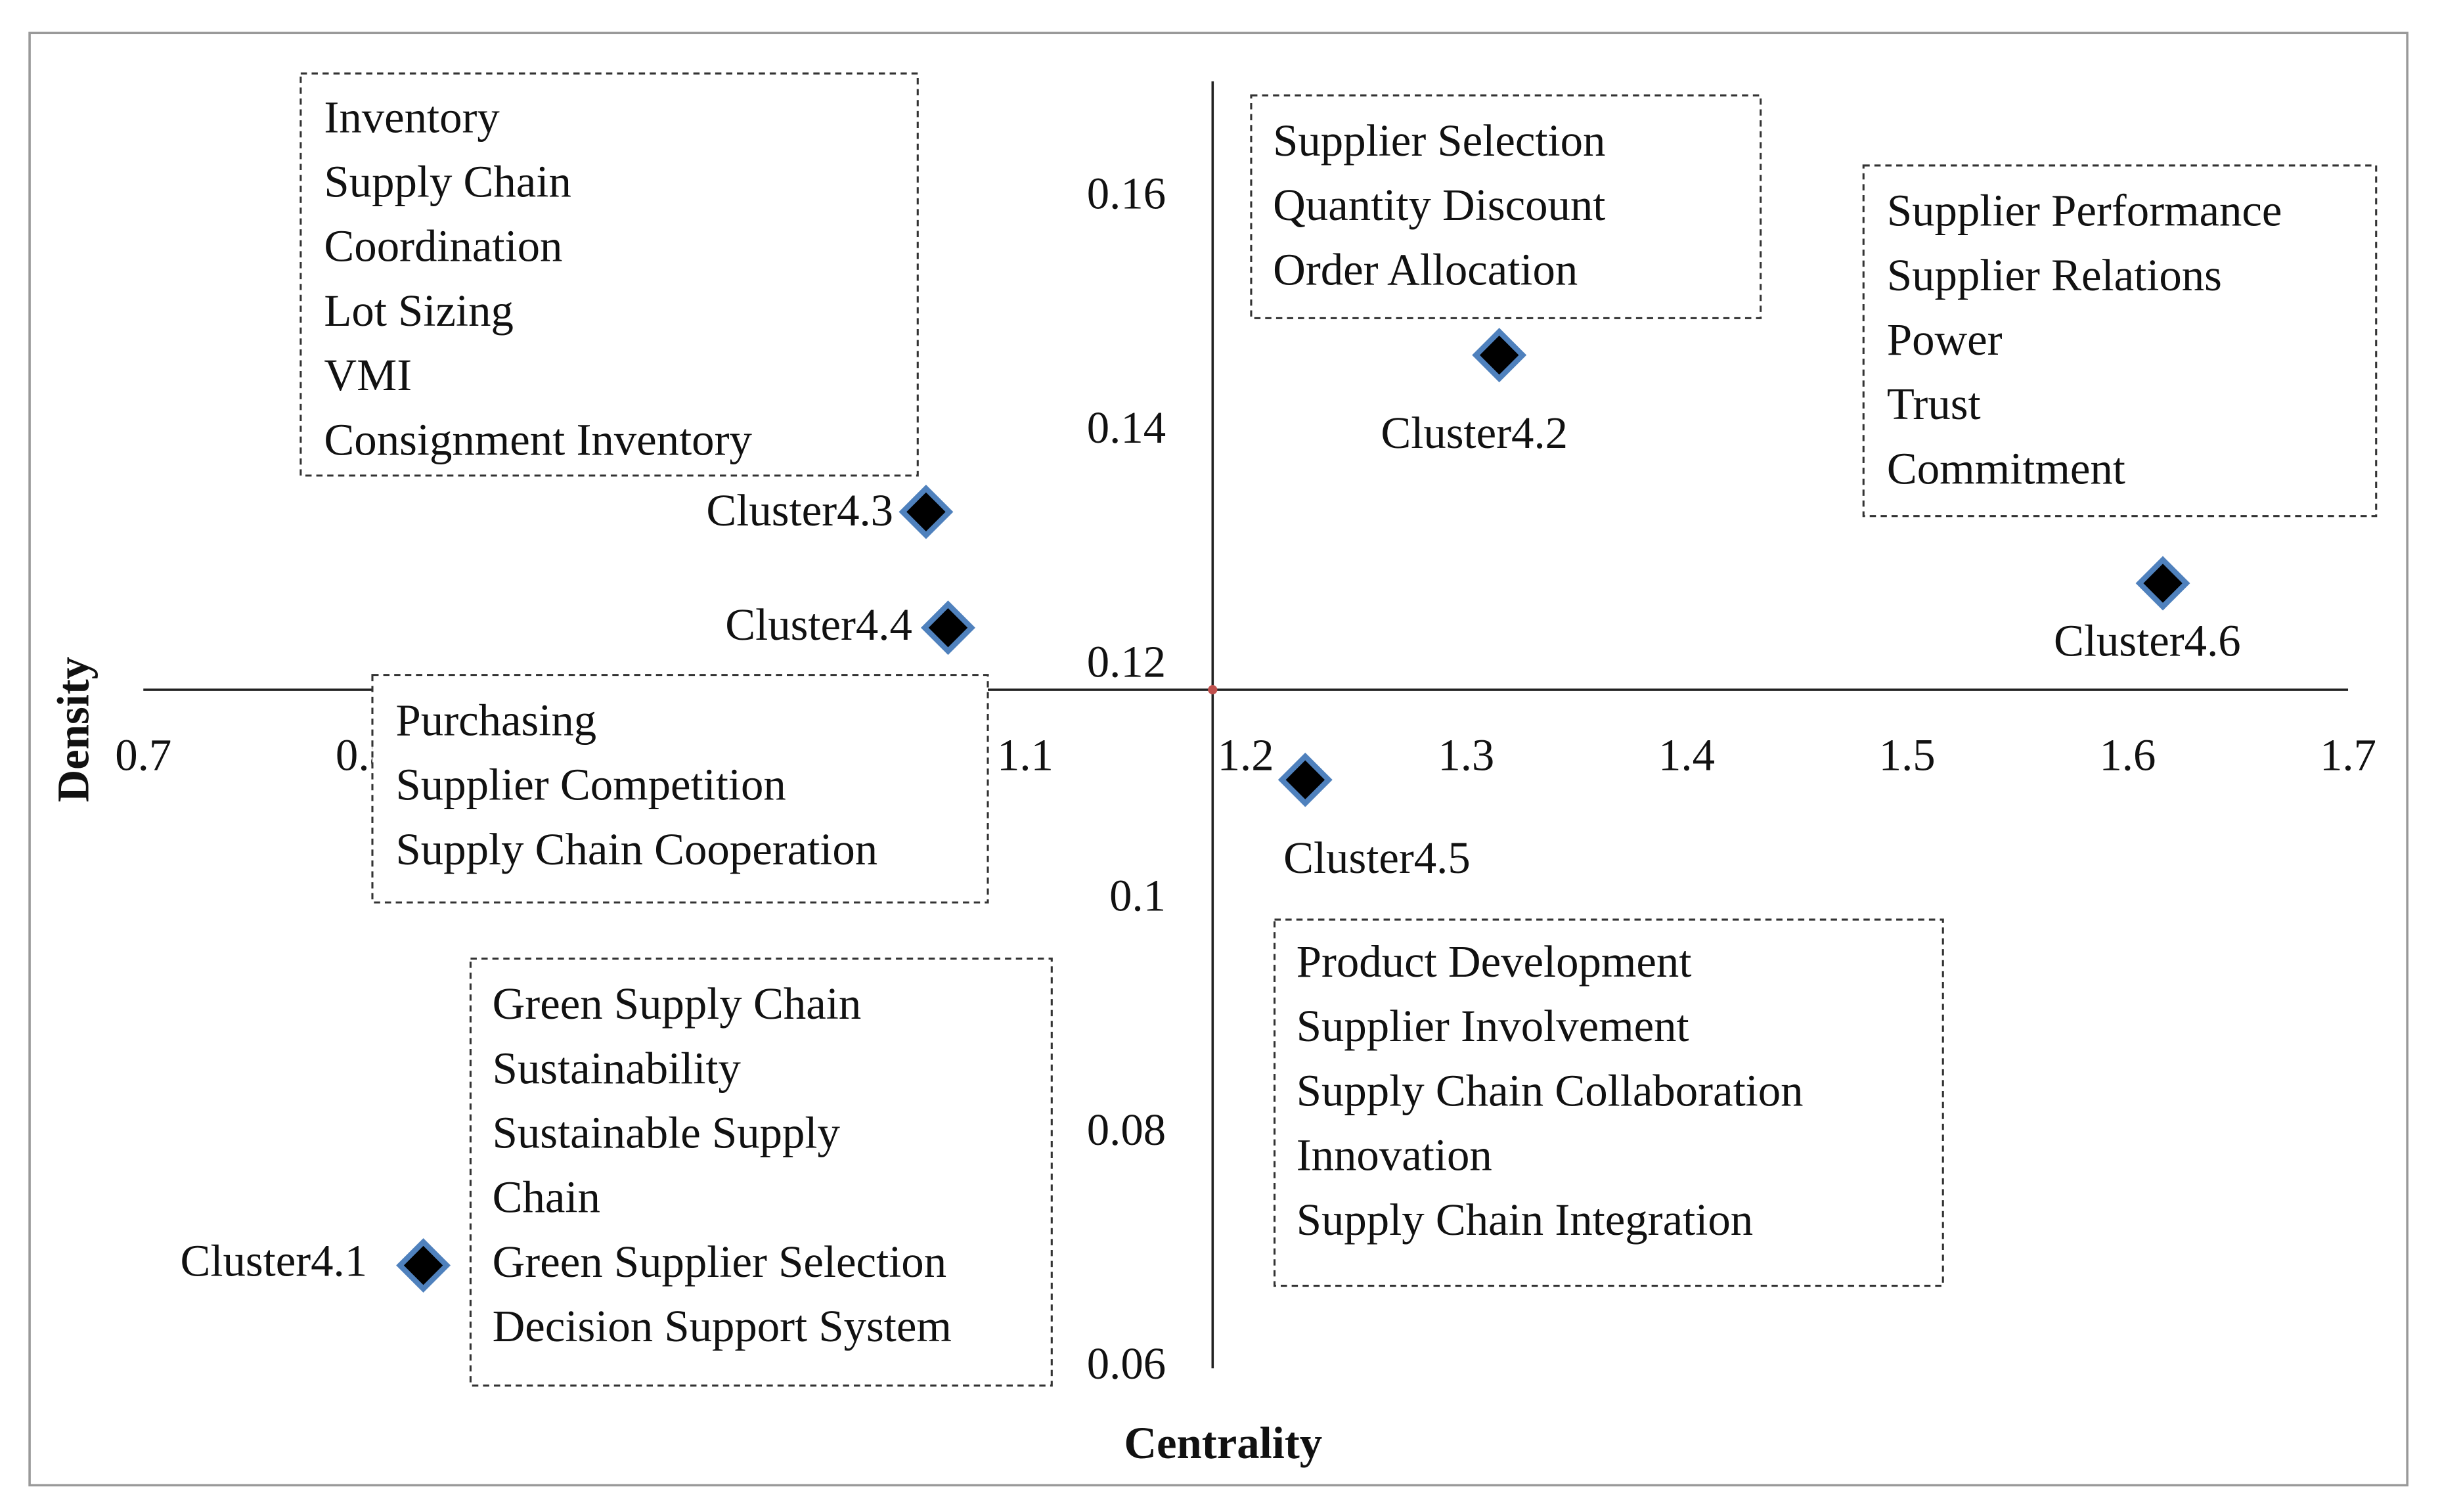 Image resolution: width=2440 pixels, height=1512 pixels. What do you see at coordinates (1213, 690) in the screenshot?
I see `axis-origin` at bounding box center [1213, 690].